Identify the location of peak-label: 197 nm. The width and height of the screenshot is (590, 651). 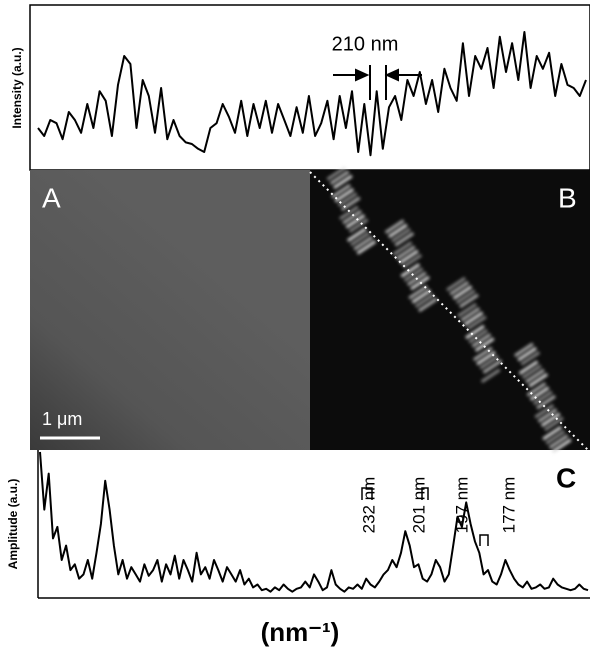
(461, 505).